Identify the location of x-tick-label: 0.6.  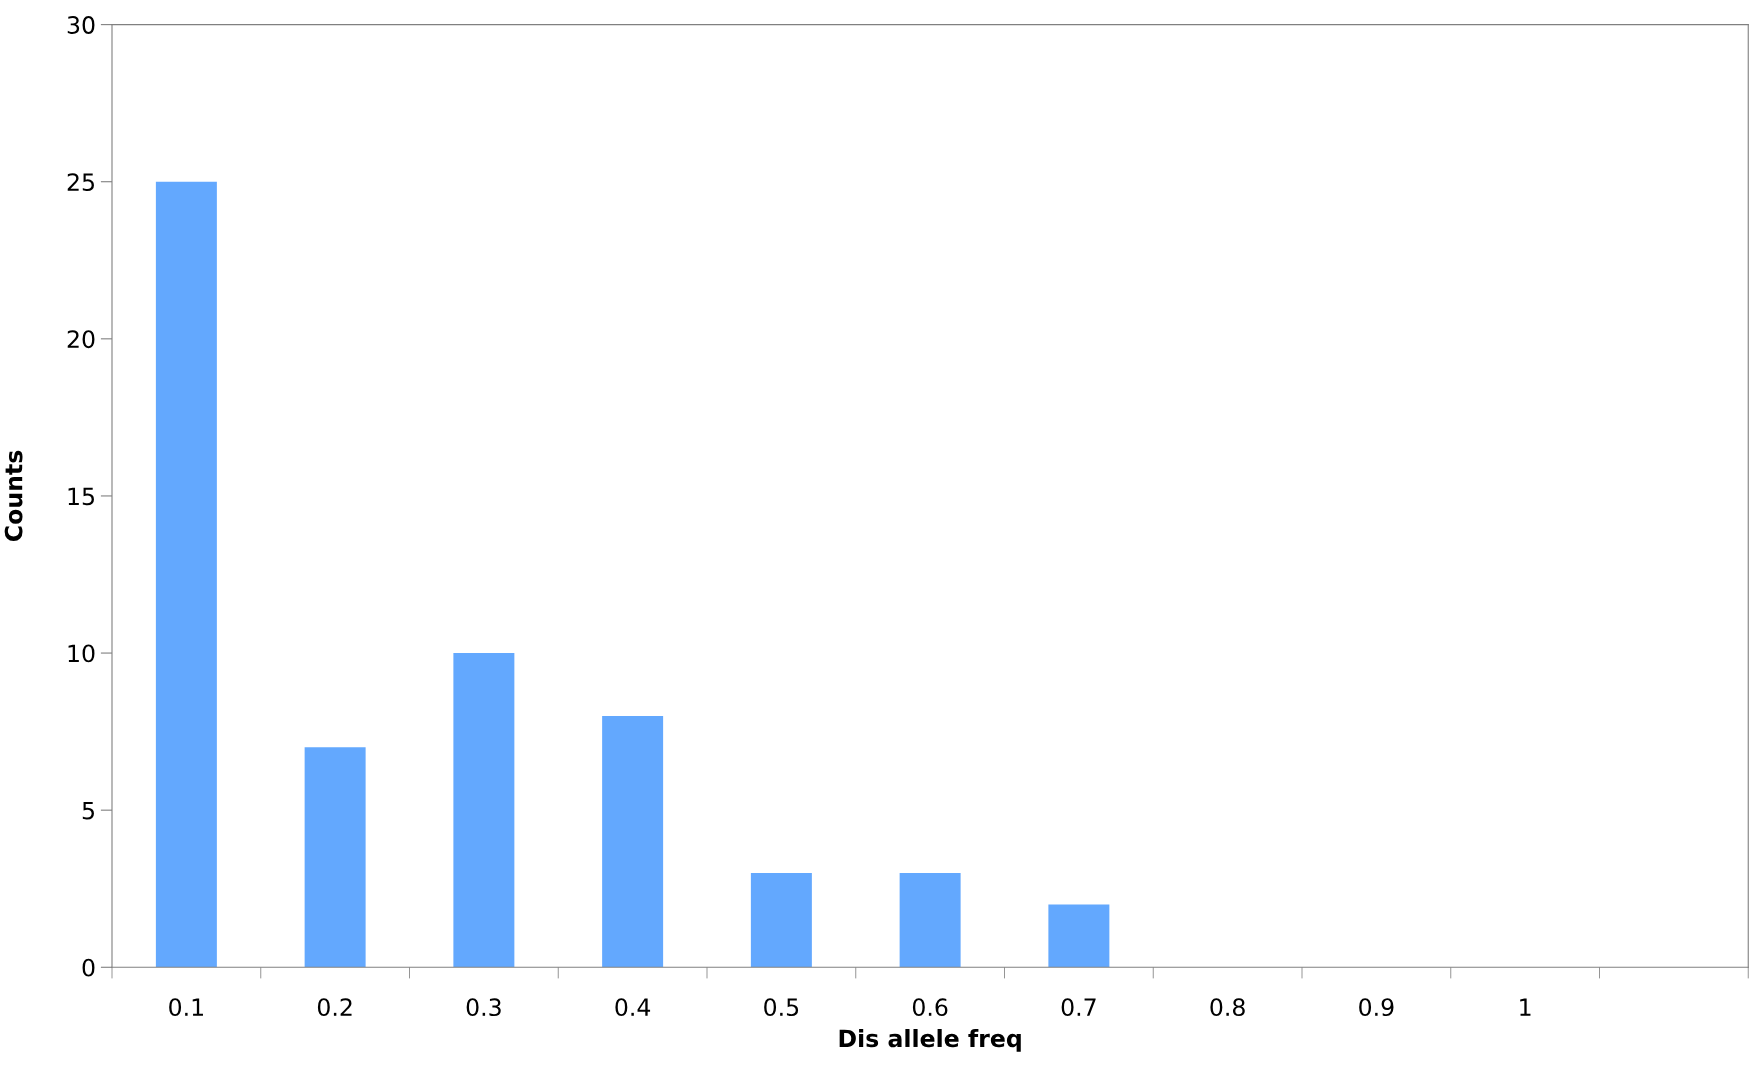
(930, 1007).